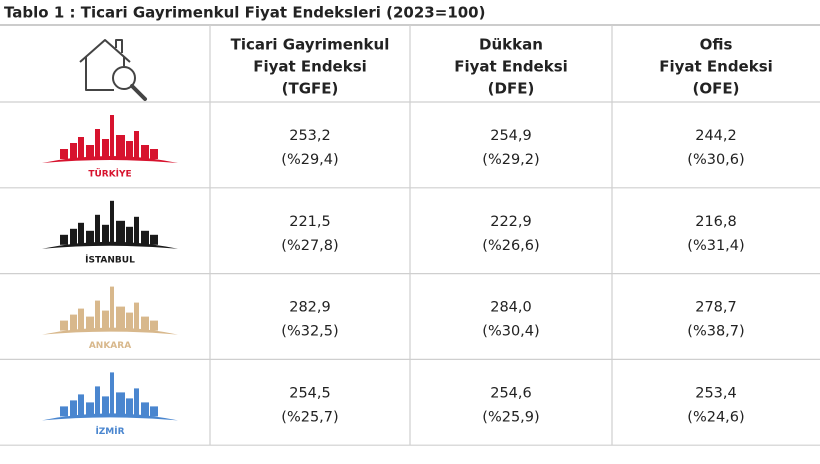  What do you see at coordinates (716, 136) in the screenshot?
I see `cell-value: 244,2` at bounding box center [716, 136].